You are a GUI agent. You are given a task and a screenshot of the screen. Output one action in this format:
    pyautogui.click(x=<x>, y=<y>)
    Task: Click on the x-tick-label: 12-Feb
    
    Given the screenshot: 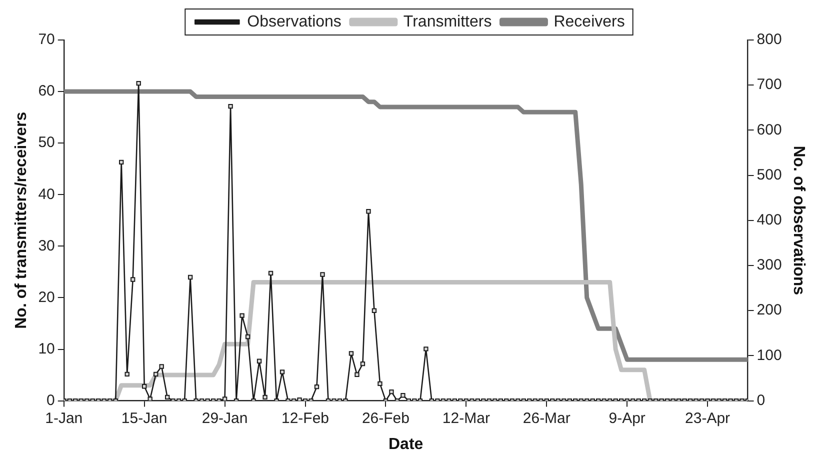 What is the action you would take?
    pyautogui.click(x=305, y=418)
    